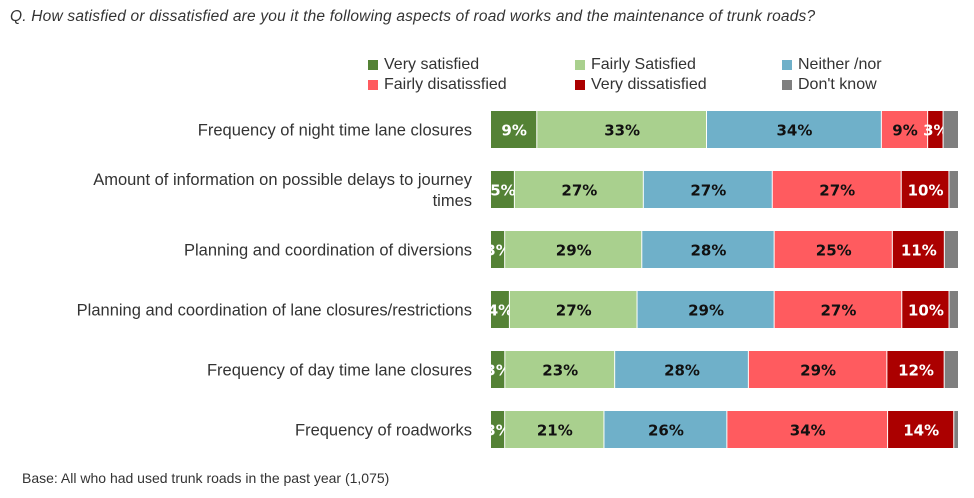 The height and width of the screenshot is (498, 974). I want to click on legend-item: Very satisfied, so click(471, 65).